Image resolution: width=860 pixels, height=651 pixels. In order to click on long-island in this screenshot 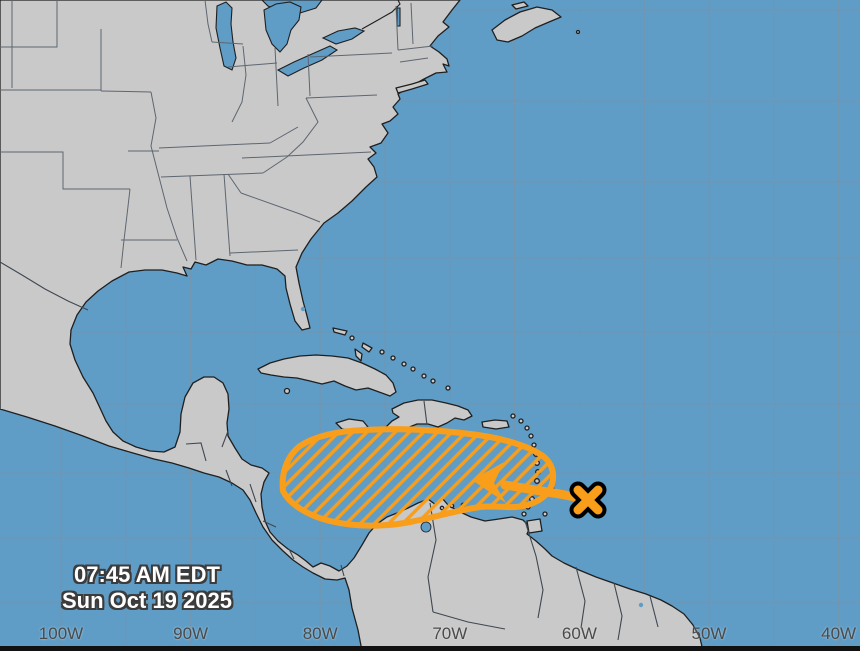, I will do `click(412, 86)`.